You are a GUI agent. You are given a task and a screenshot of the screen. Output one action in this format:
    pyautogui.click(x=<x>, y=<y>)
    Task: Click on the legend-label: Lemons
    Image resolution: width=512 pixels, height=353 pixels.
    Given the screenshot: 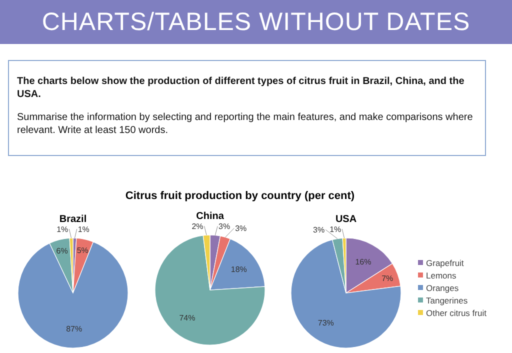 What is the action you would take?
    pyautogui.click(x=441, y=275)
    